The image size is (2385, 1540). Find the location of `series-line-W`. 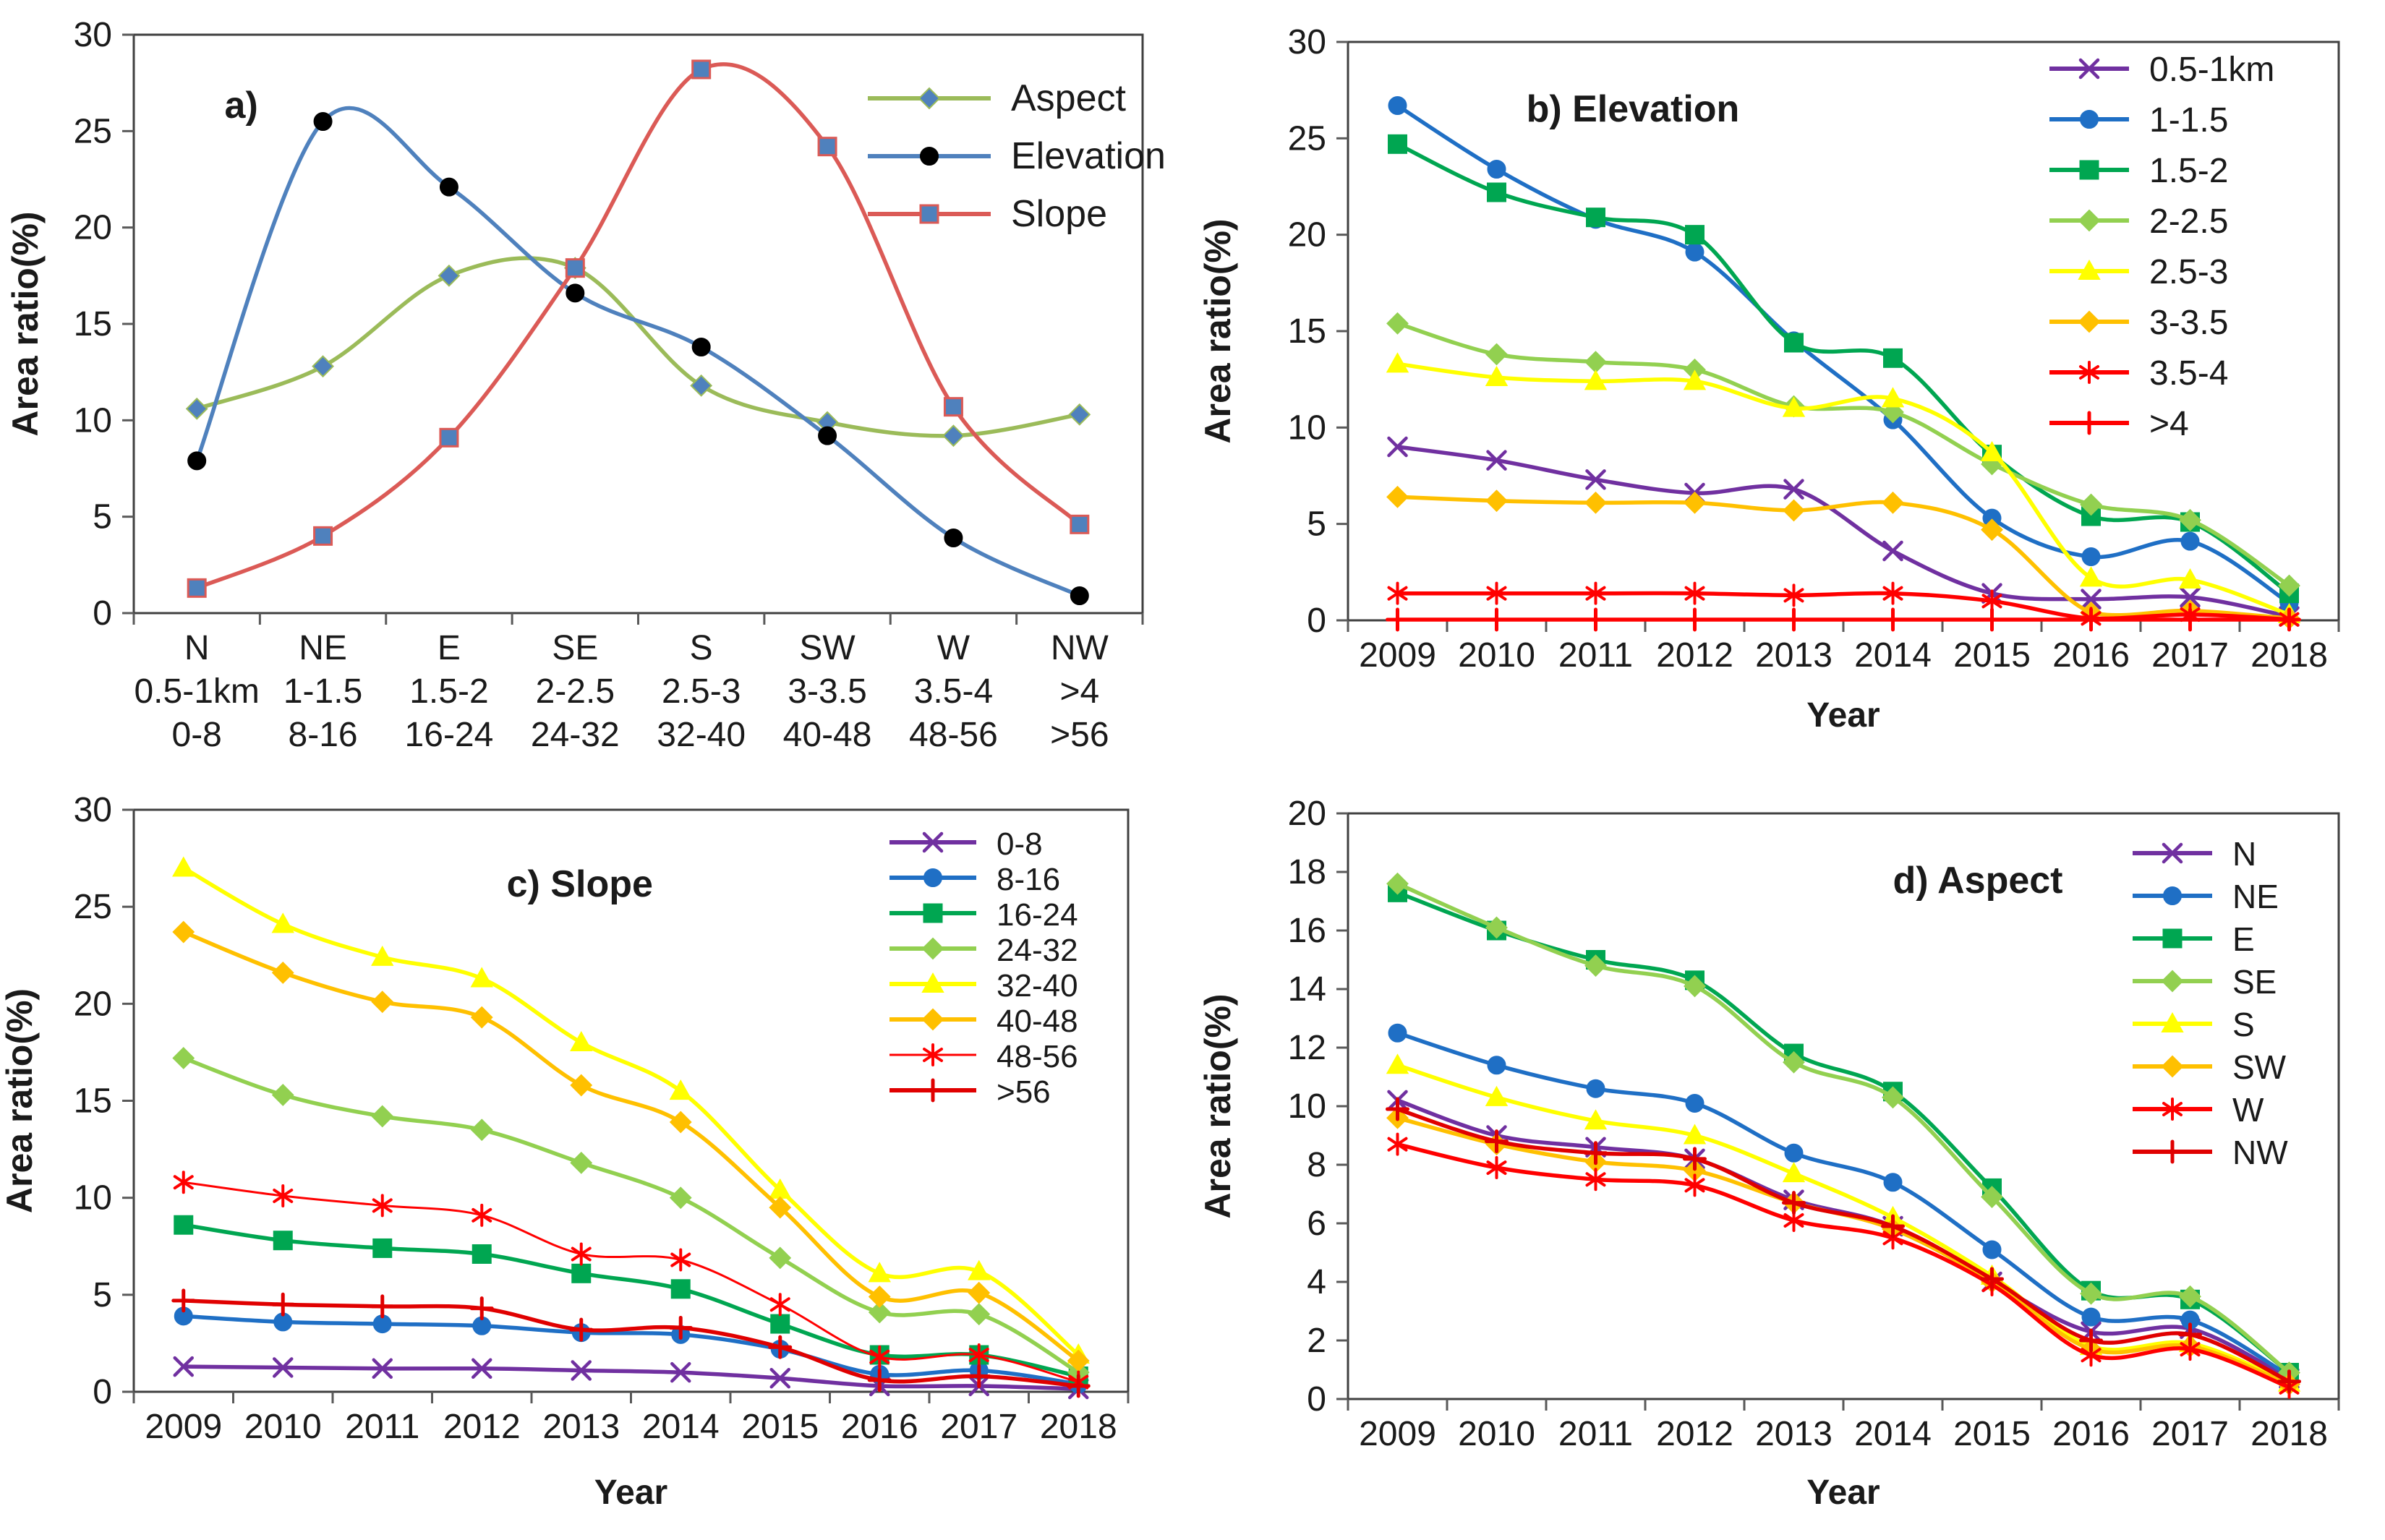

series-line-W is located at coordinates (1843, 1266).